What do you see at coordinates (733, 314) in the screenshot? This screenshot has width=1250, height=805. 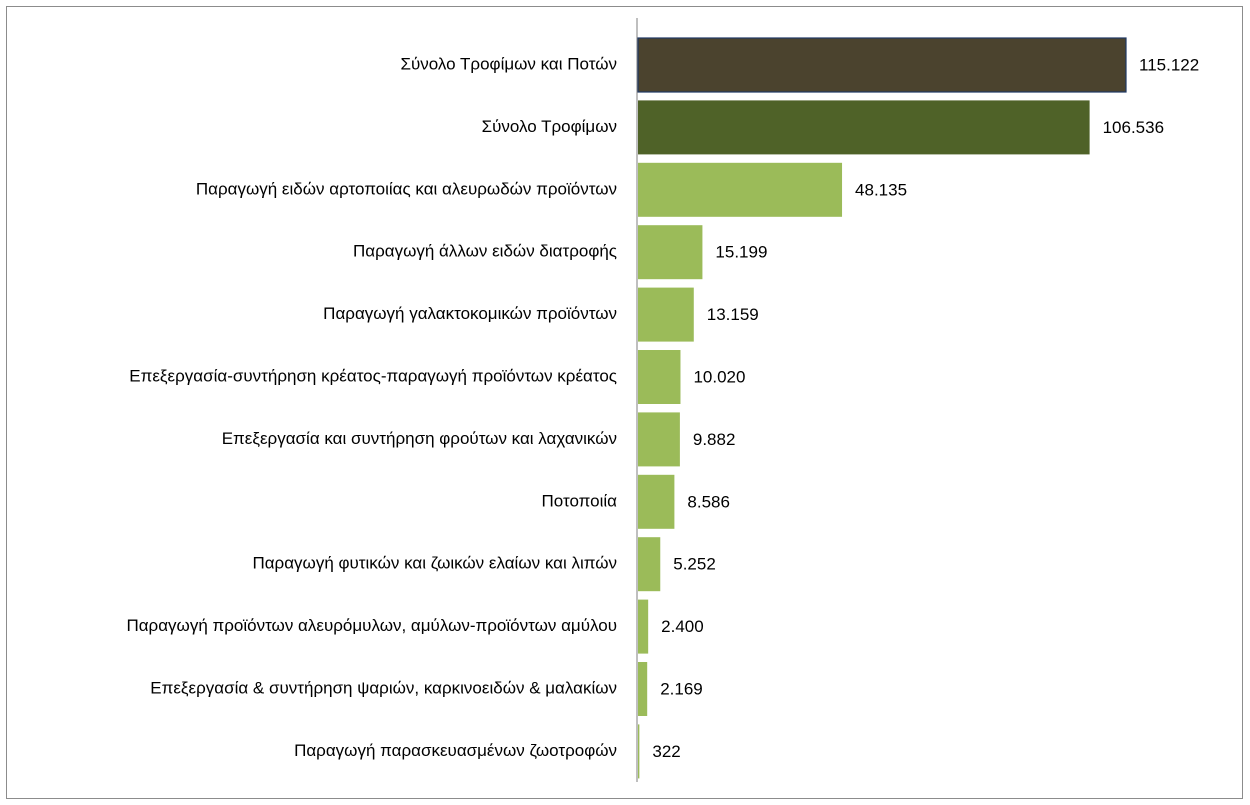 I see `value-label-5: 13.159` at bounding box center [733, 314].